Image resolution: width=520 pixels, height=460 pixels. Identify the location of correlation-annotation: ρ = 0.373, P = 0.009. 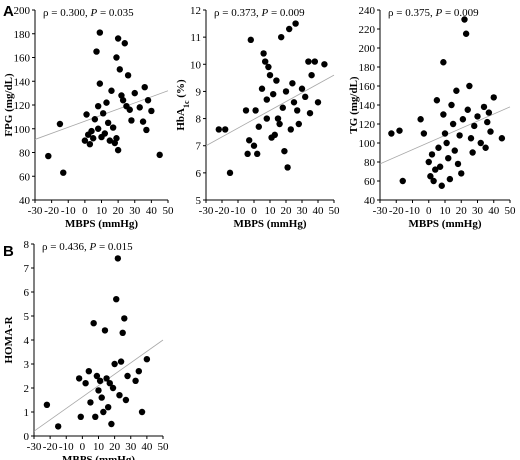
(259, 13).